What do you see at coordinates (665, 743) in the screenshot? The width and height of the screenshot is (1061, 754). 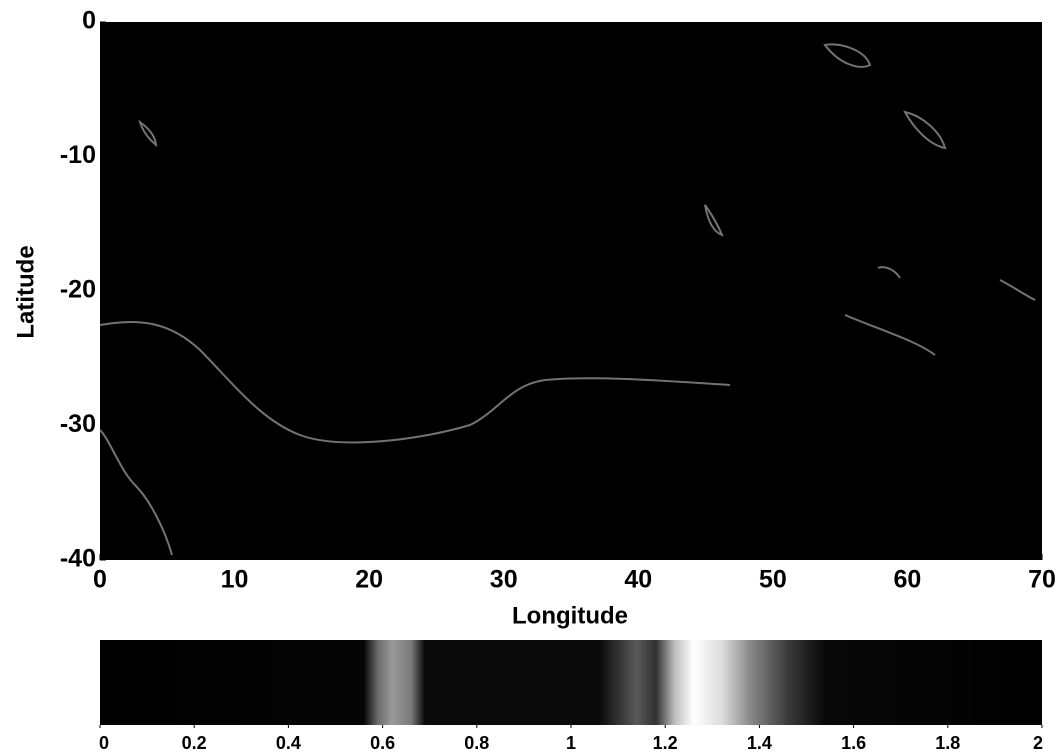 I see `colorbar-tick-label: 1.2` at bounding box center [665, 743].